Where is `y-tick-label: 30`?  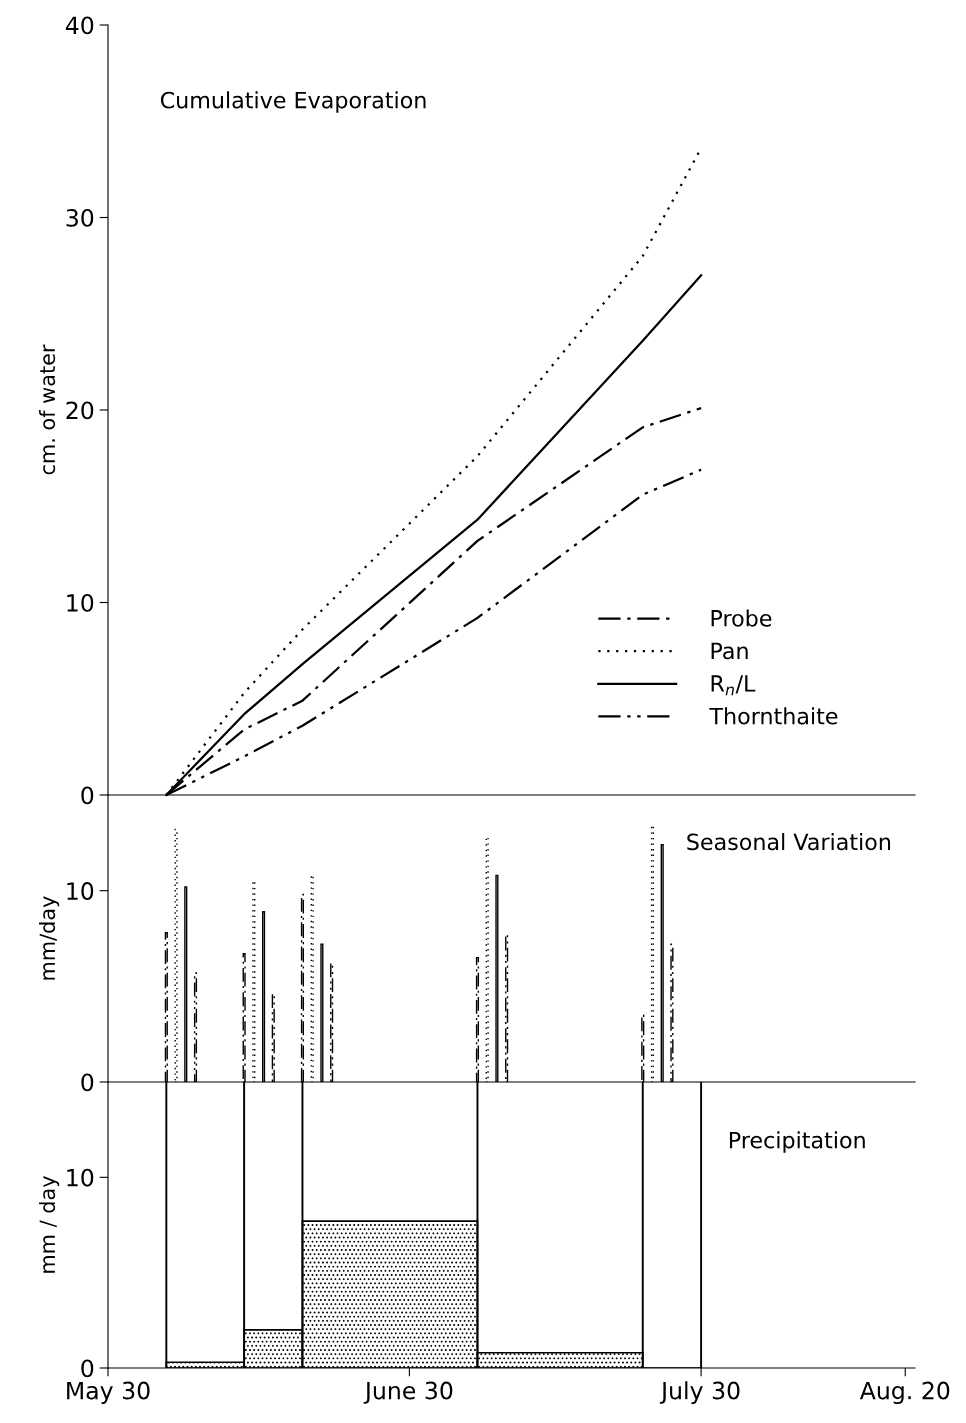 y-tick-label: 30 is located at coordinates (80, 217).